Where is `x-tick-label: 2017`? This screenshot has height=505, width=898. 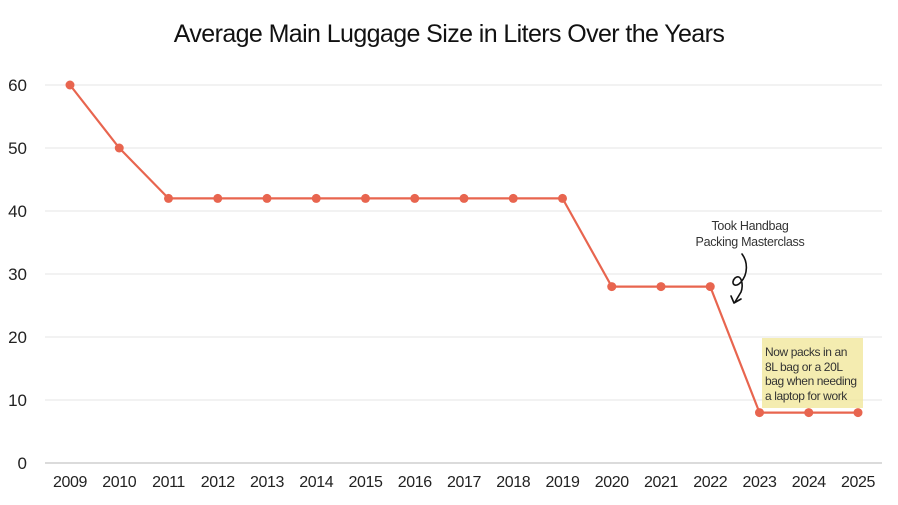 x-tick-label: 2017 is located at coordinates (464, 482).